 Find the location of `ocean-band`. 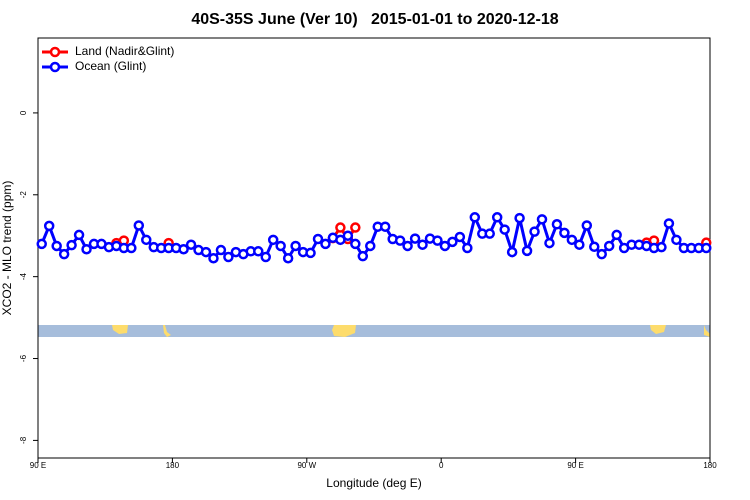

ocean-band is located at coordinates (374, 331).